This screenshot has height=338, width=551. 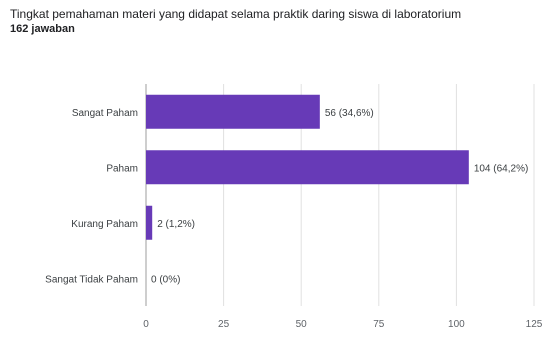 What do you see at coordinates (501, 168) in the screenshot?
I see `value-label: 104 (64,2%)` at bounding box center [501, 168].